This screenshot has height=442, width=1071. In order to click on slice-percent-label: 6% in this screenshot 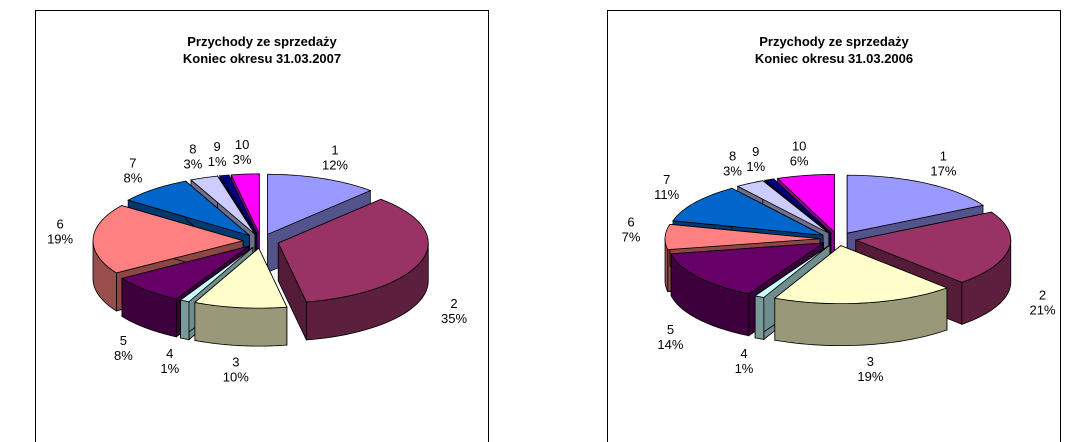, I will do `click(799, 161)`.